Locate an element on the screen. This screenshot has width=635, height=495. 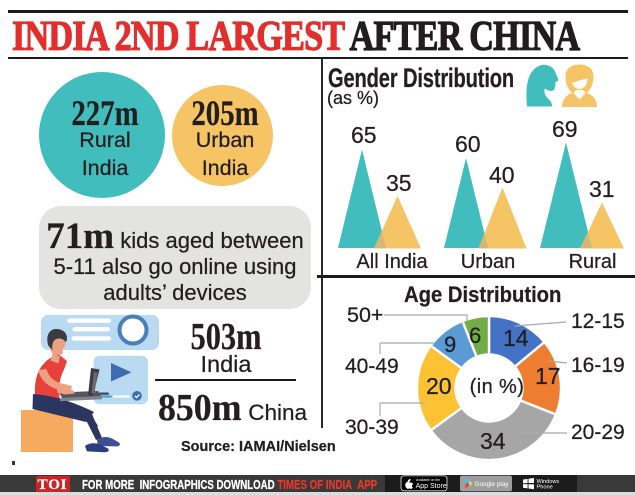
svg-text: App Store is located at coordinates (431, 486).